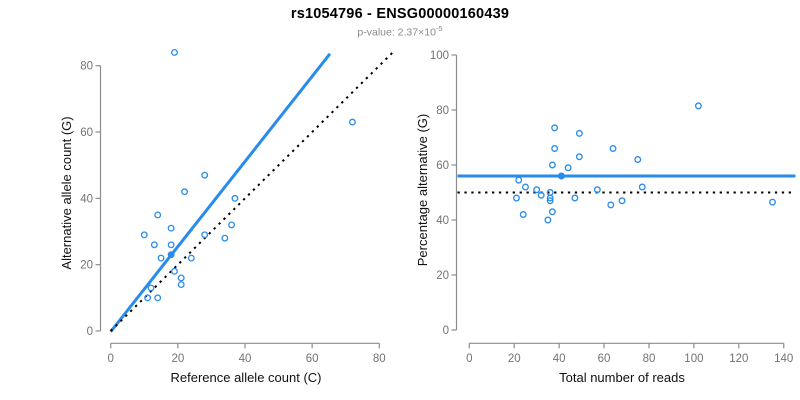 The image size is (800, 400). What do you see at coordinates (738, 359) in the screenshot?
I see `x-tick-label: 120` at bounding box center [738, 359].